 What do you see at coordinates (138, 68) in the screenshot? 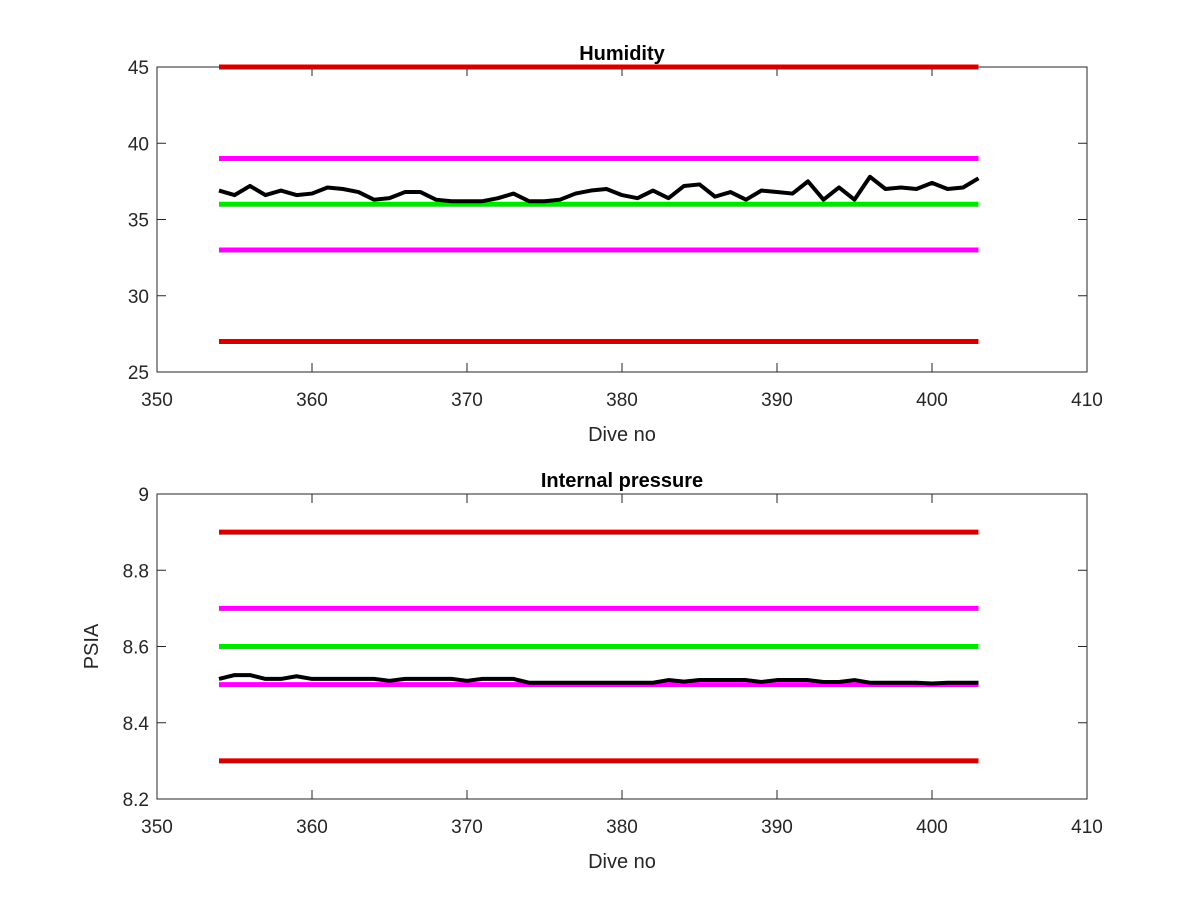
I see `y-tick-label: 45` at bounding box center [138, 68].